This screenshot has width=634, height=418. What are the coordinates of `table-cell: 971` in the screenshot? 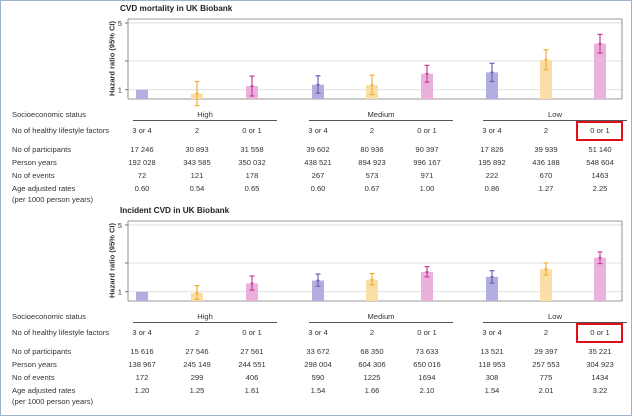 It's located at (427, 175).